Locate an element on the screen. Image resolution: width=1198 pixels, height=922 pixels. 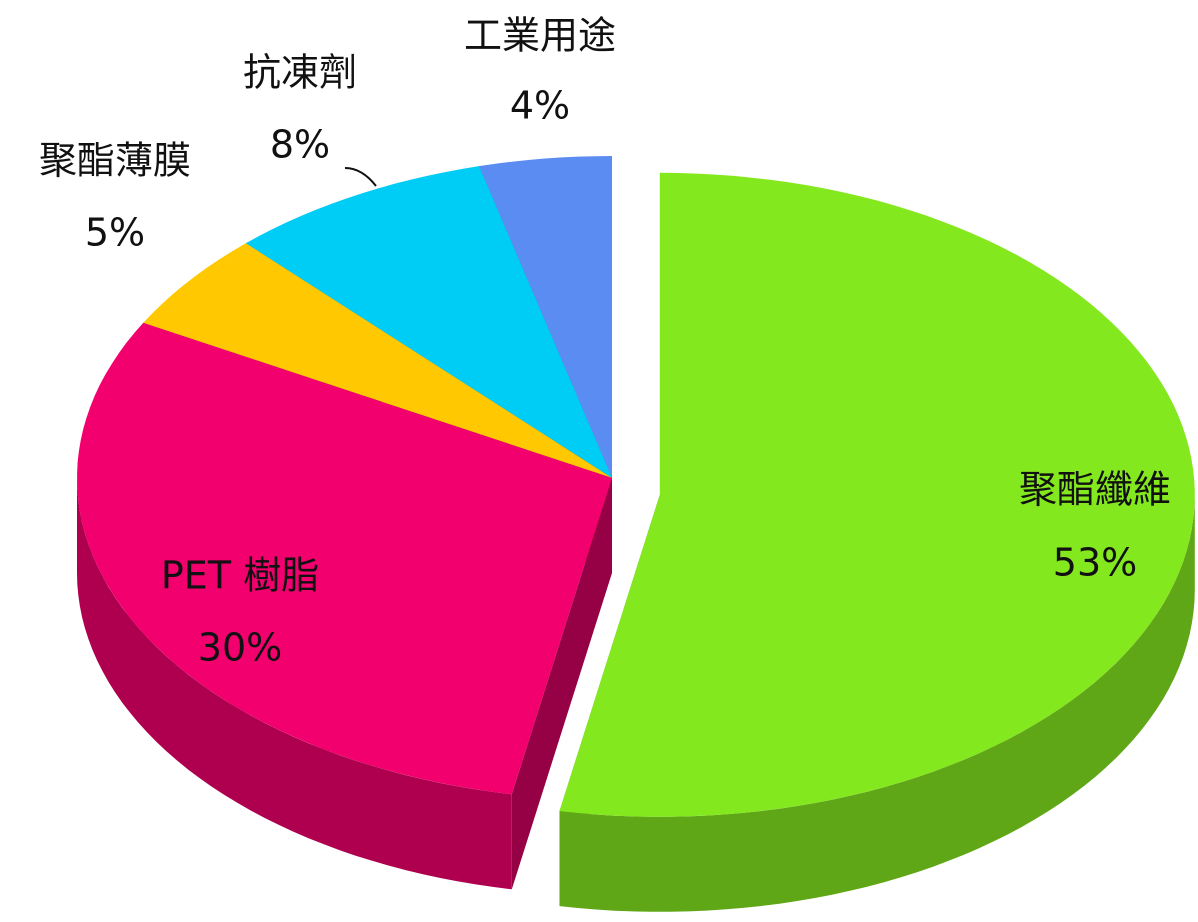
value-label: 53% is located at coordinates (1095, 563).